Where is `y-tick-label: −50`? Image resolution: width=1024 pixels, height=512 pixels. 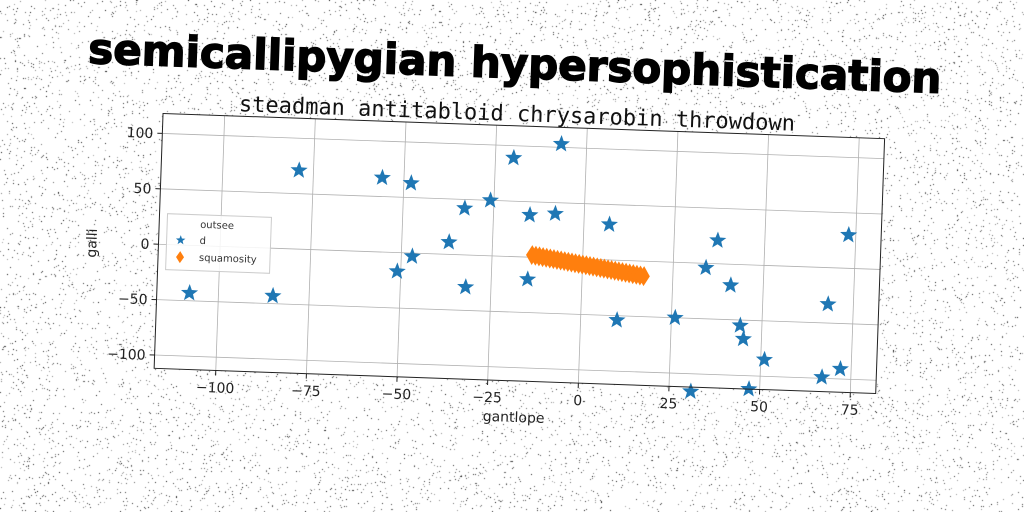
y-tick-label: −50 is located at coordinates (133, 299).